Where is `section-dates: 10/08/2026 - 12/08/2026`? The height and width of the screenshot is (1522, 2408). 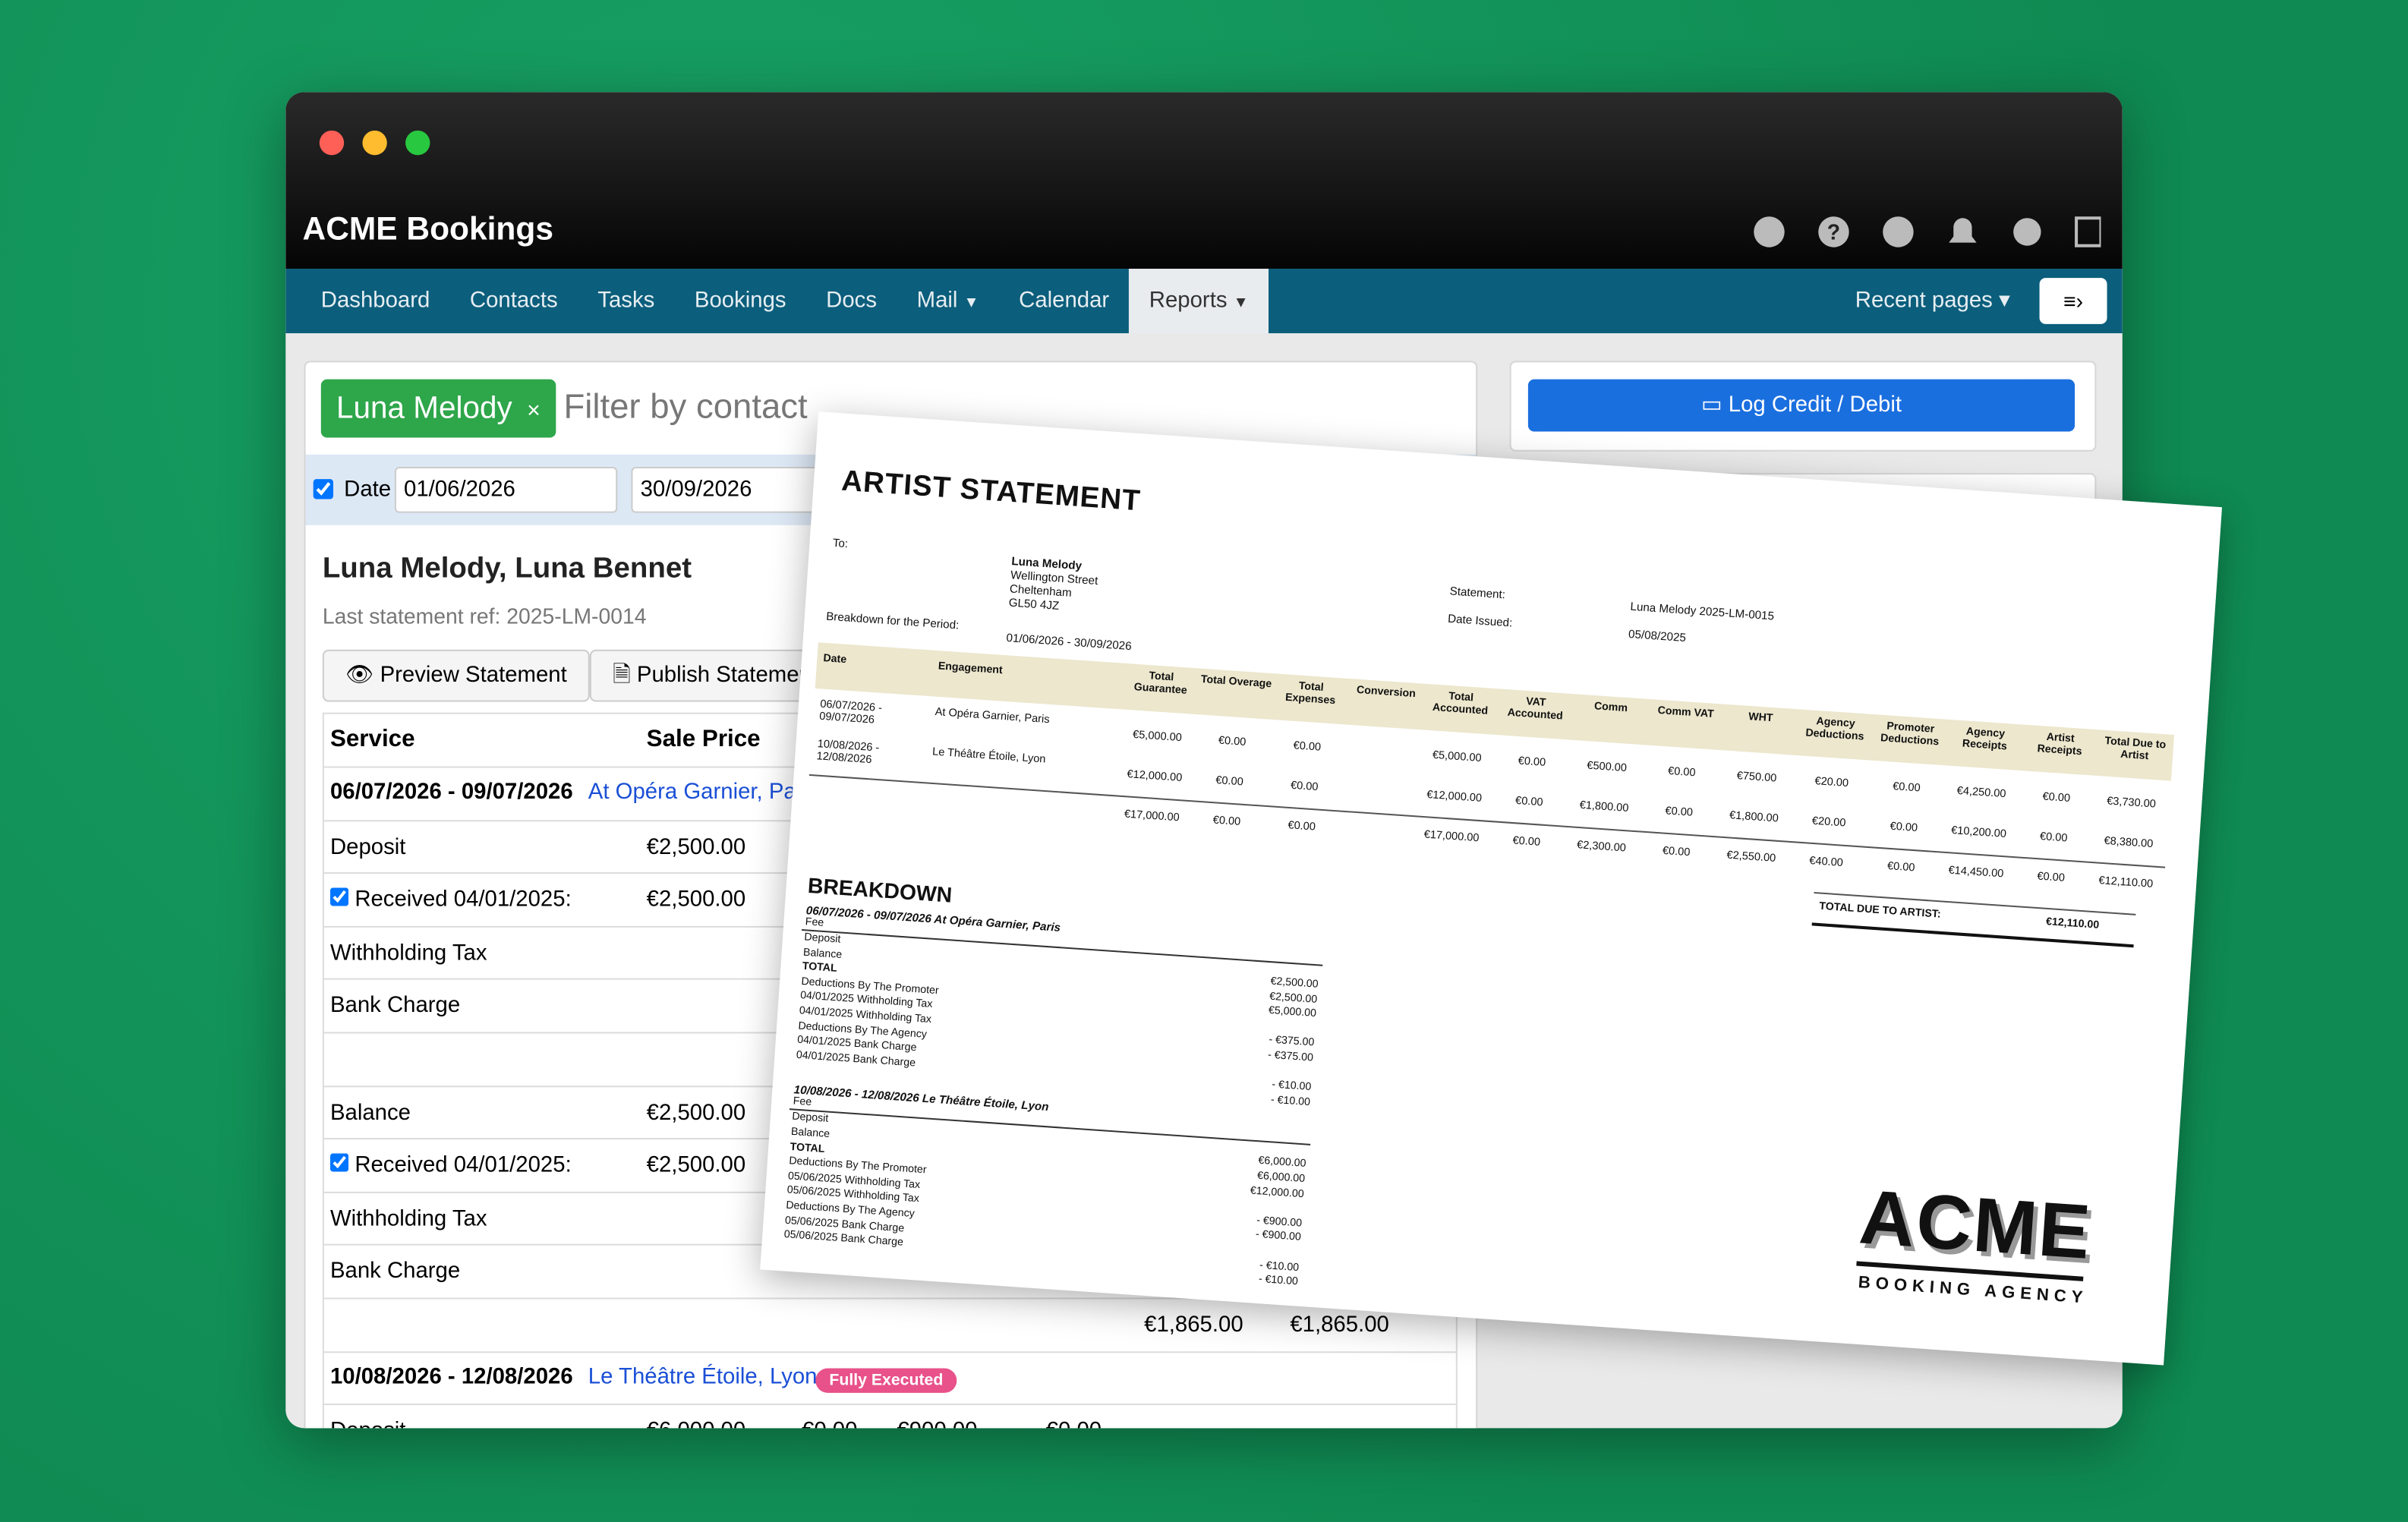 section-dates: 10/08/2026 - 12/08/2026 is located at coordinates (451, 1376).